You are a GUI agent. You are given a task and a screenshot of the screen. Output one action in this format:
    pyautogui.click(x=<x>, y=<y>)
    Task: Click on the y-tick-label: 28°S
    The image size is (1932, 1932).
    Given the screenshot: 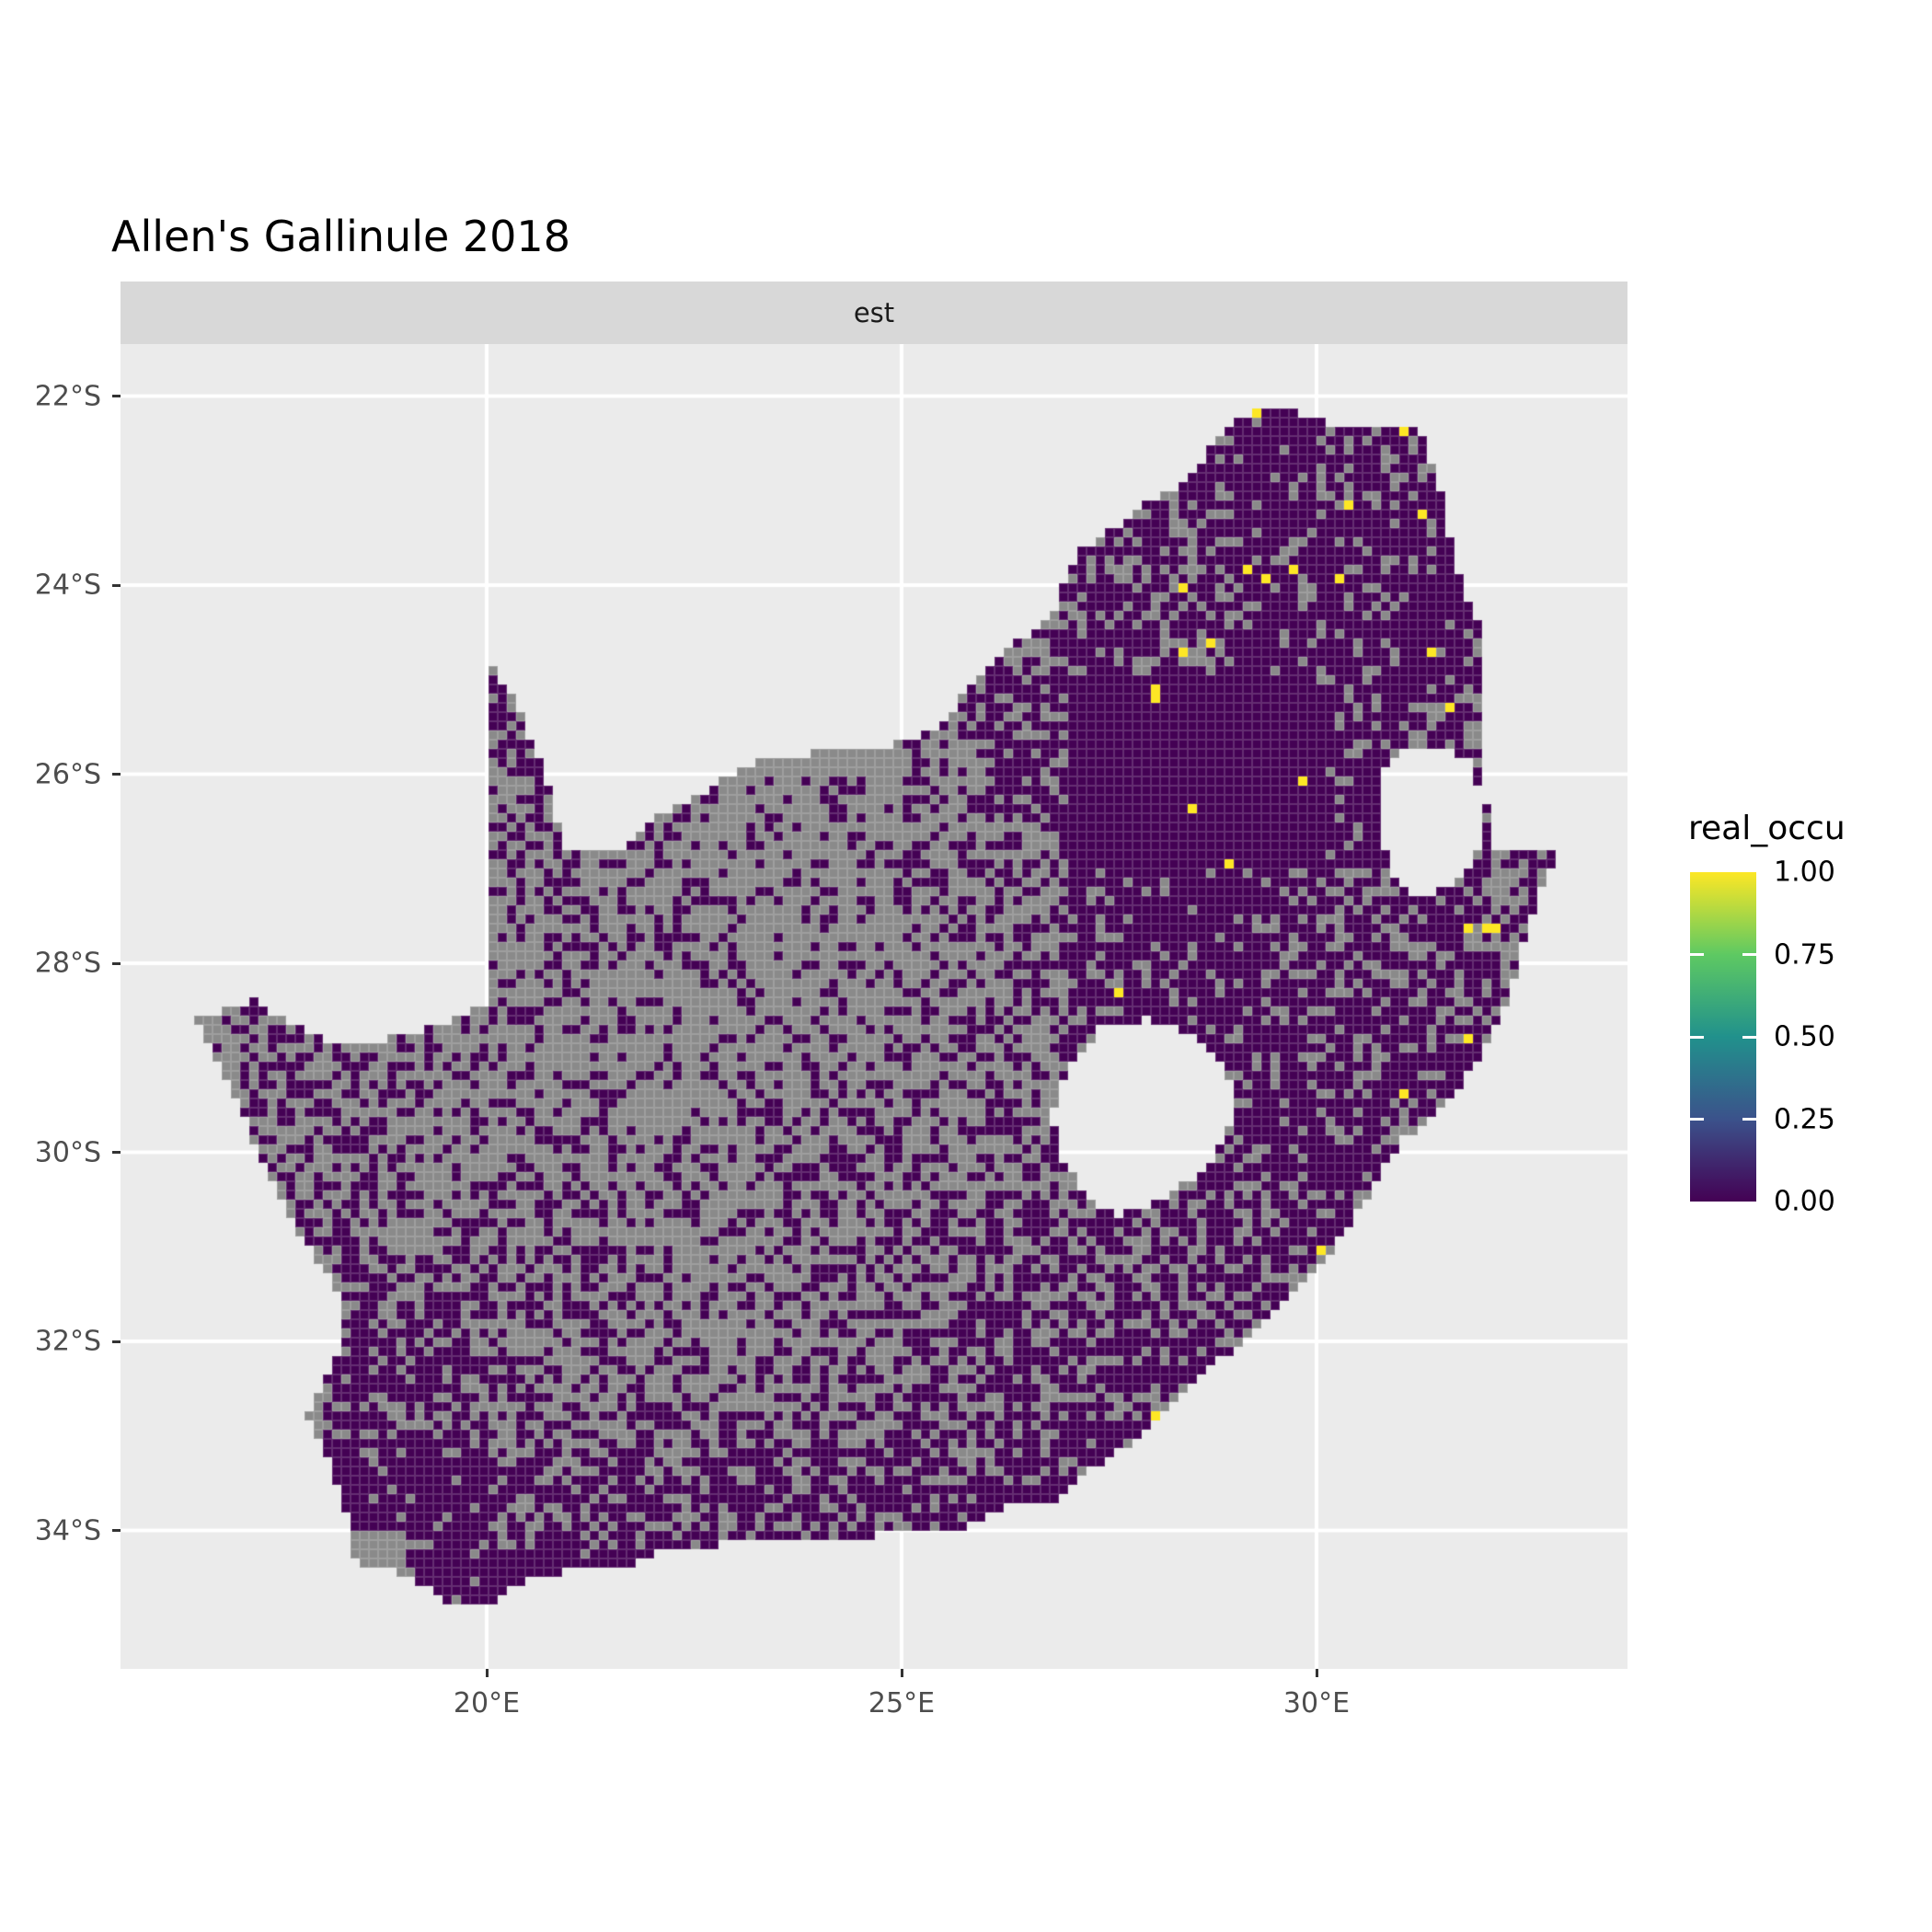 What is the action you would take?
    pyautogui.click(x=67, y=963)
    